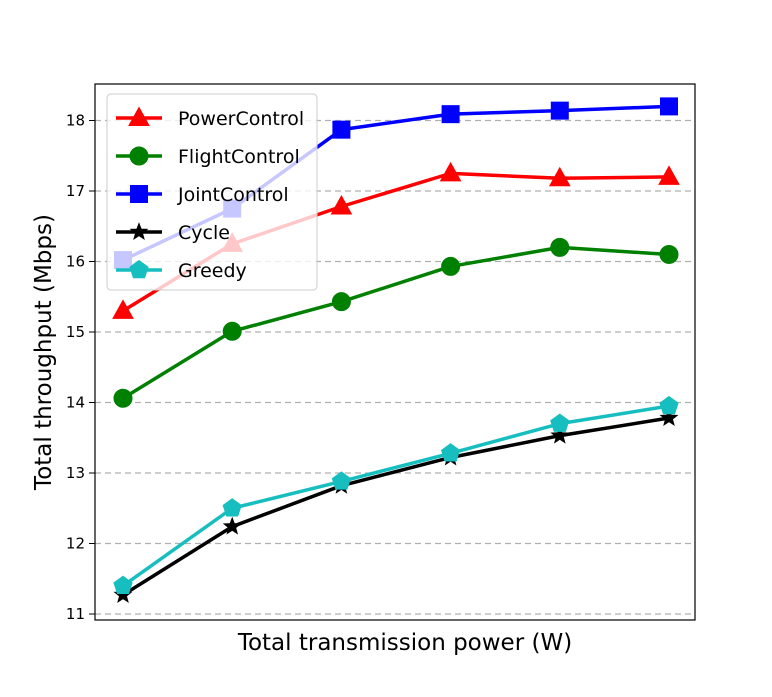 The width and height of the screenshot is (772, 697). What do you see at coordinates (212, 271) in the screenshot?
I see `legend-label: Greedy` at bounding box center [212, 271].